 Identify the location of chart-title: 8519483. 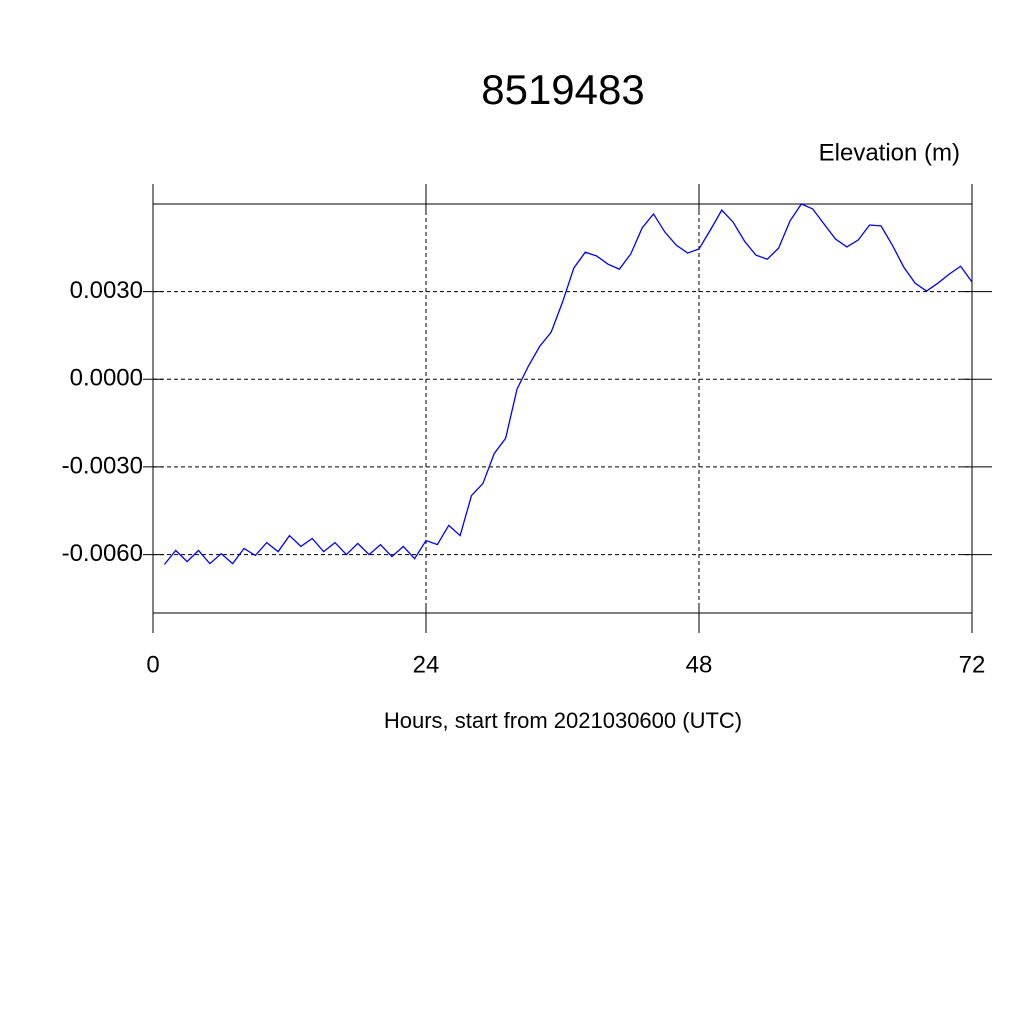
(563, 89).